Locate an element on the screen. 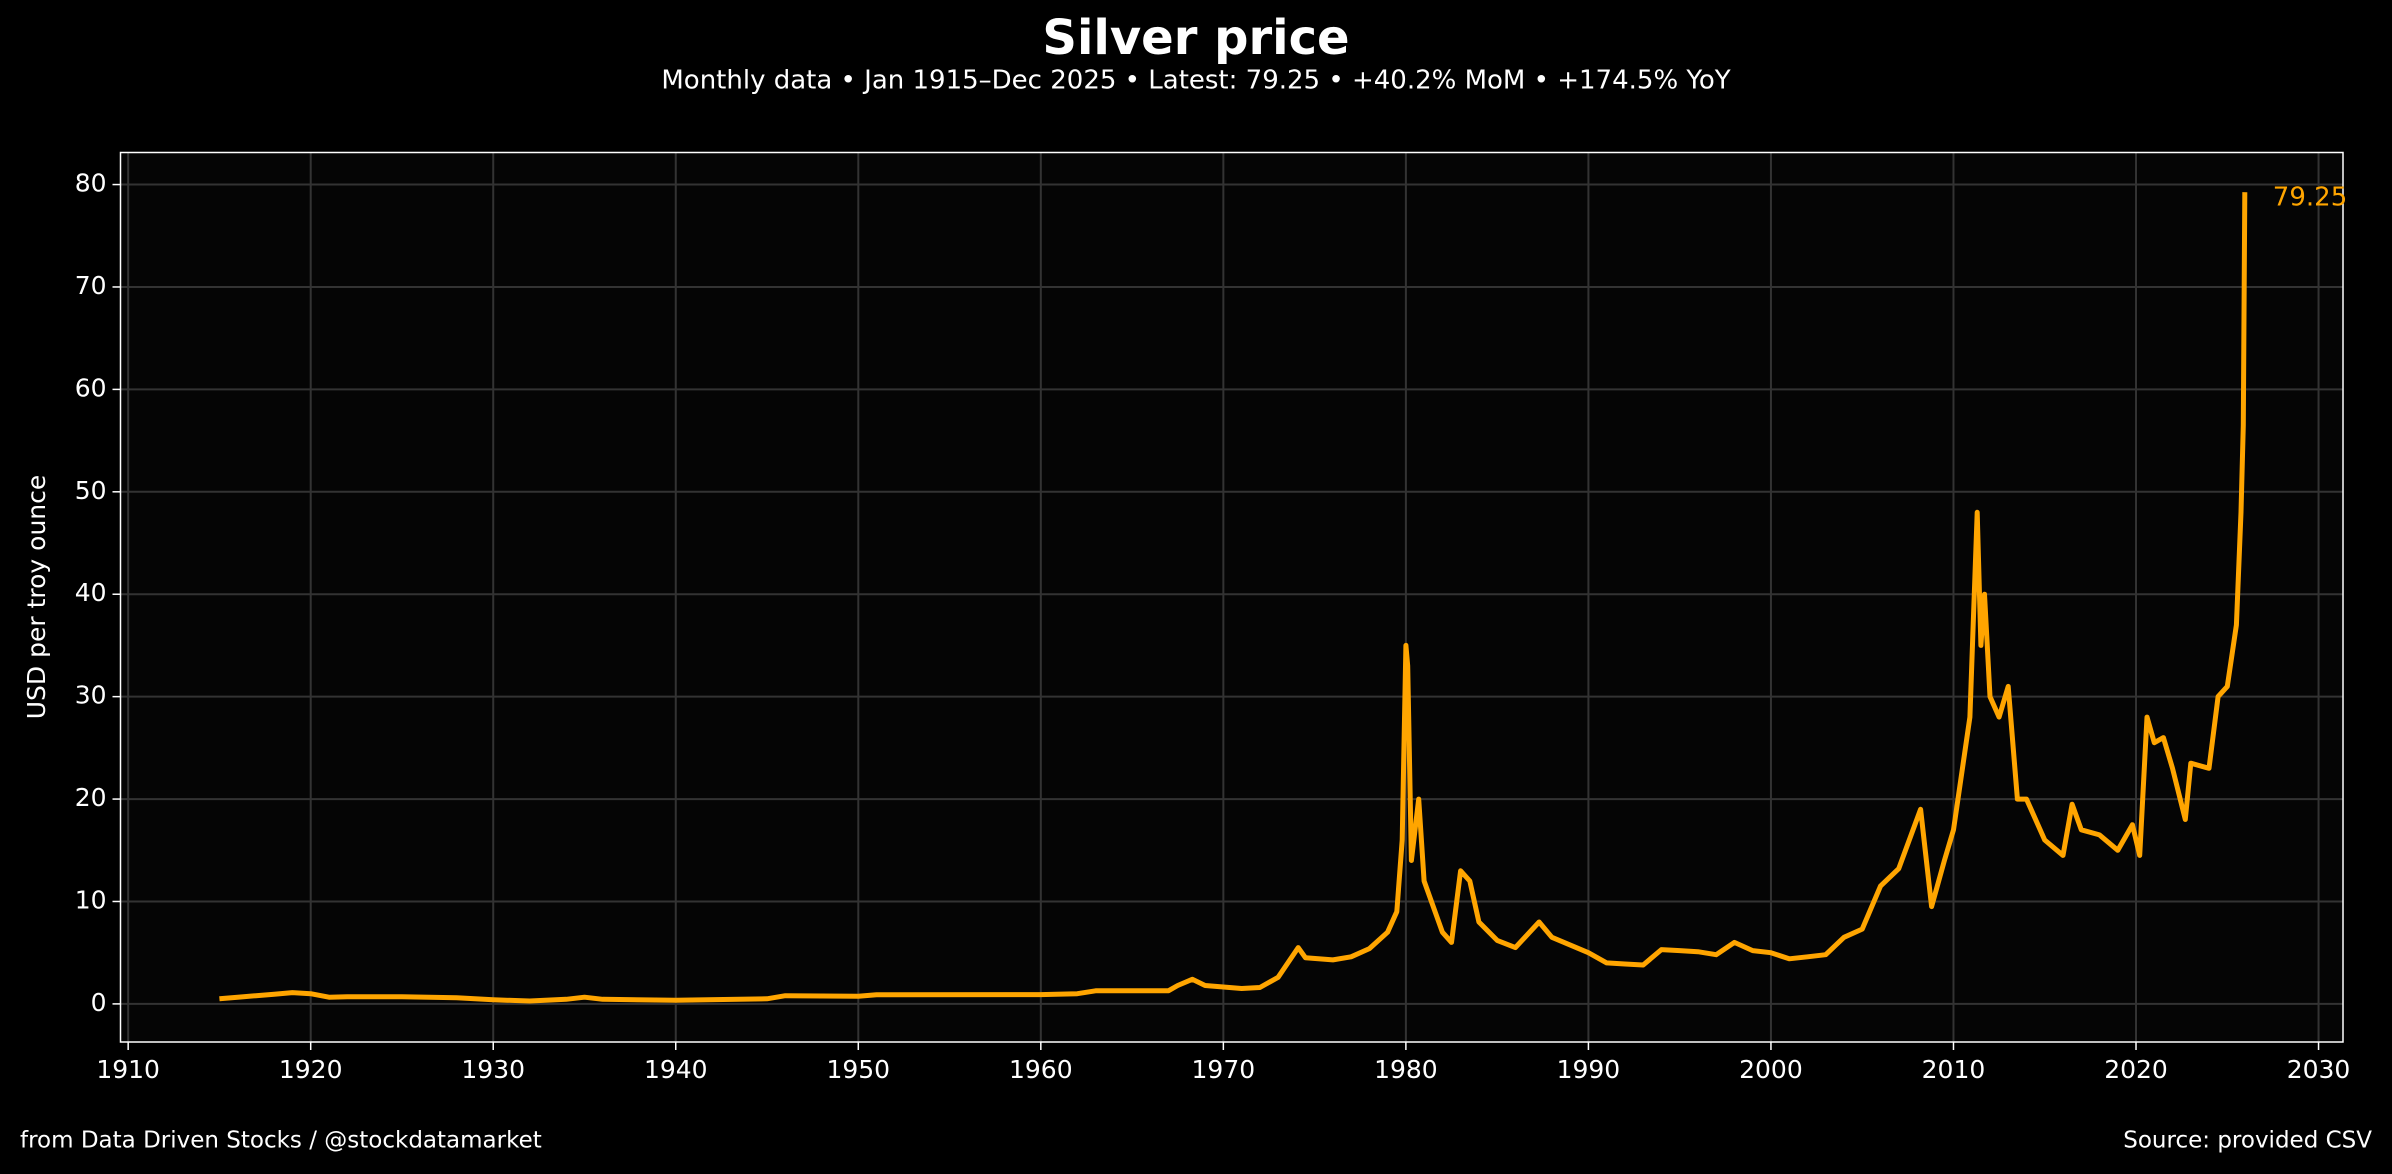 The image size is (2392, 1174). y-tick-label: 30 is located at coordinates (91, 695).